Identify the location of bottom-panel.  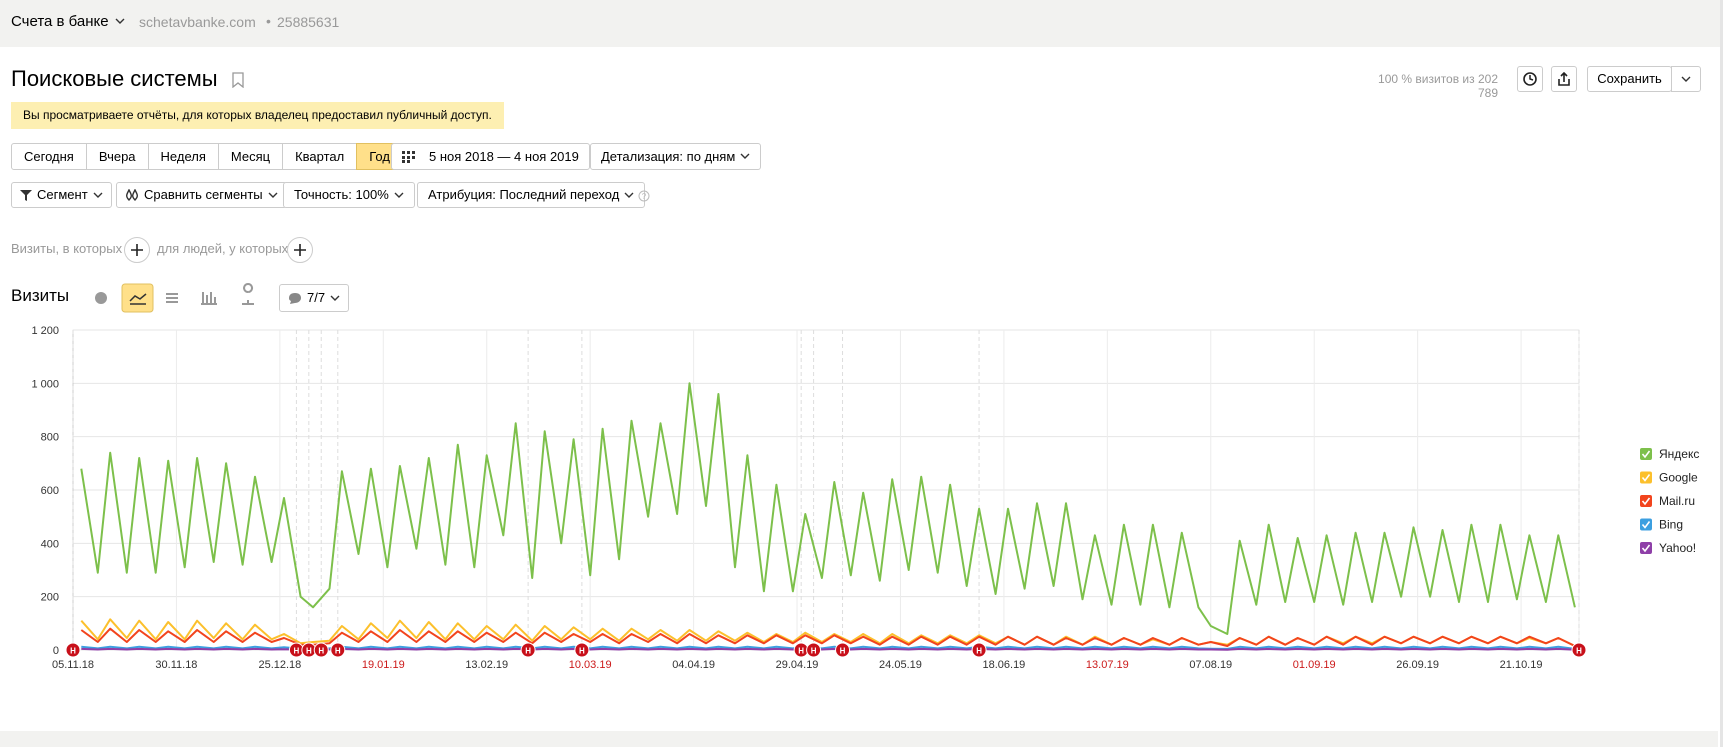
(859, 739).